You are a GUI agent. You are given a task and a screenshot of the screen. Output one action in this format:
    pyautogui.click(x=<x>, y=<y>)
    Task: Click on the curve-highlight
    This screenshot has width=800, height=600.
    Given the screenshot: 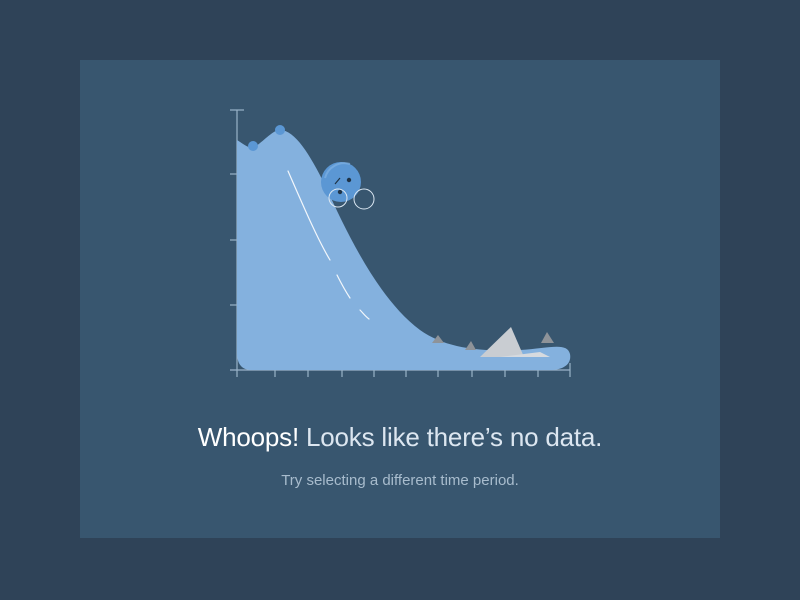 What is the action you would take?
    pyautogui.click(x=328, y=245)
    